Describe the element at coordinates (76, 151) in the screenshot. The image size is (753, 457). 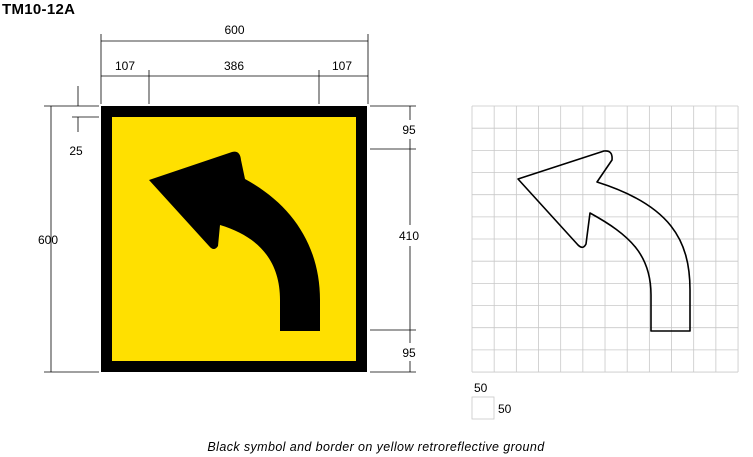
I see `dim-border: 25` at that location.